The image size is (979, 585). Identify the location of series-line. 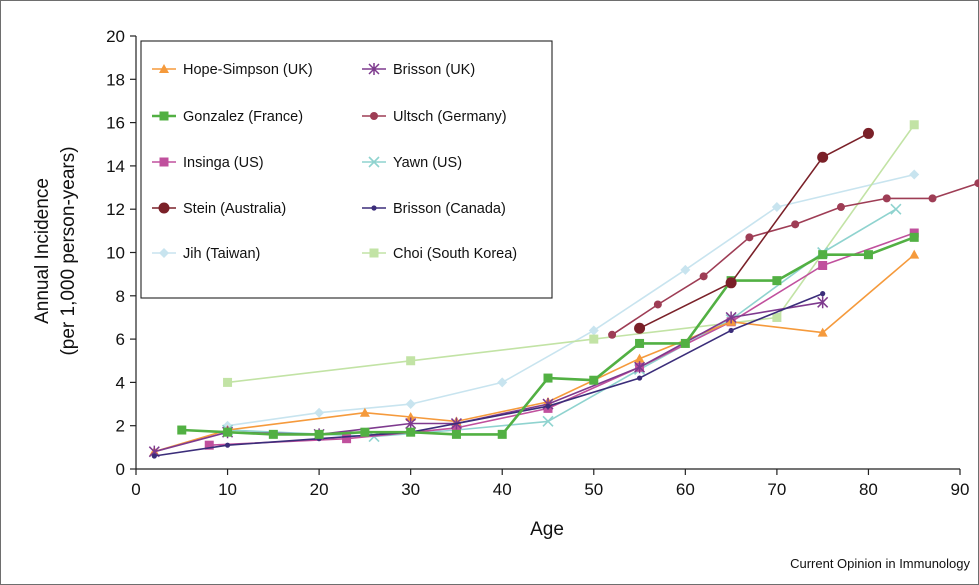
(754, 231).